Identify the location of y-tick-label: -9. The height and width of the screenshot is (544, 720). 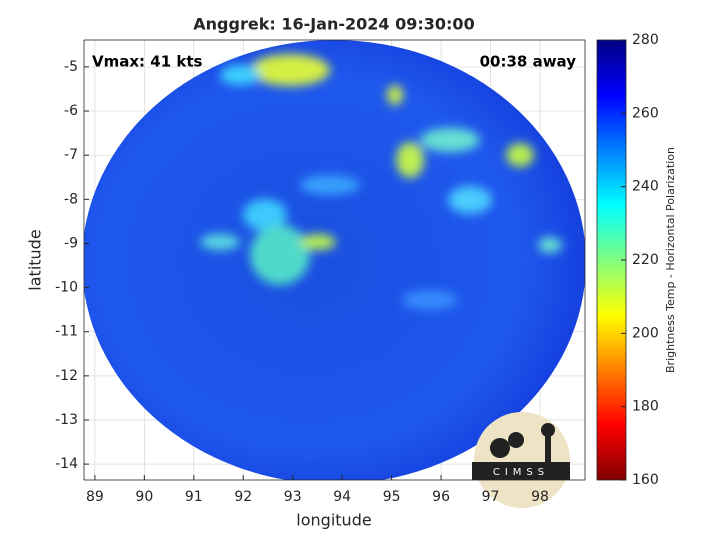
(71, 243).